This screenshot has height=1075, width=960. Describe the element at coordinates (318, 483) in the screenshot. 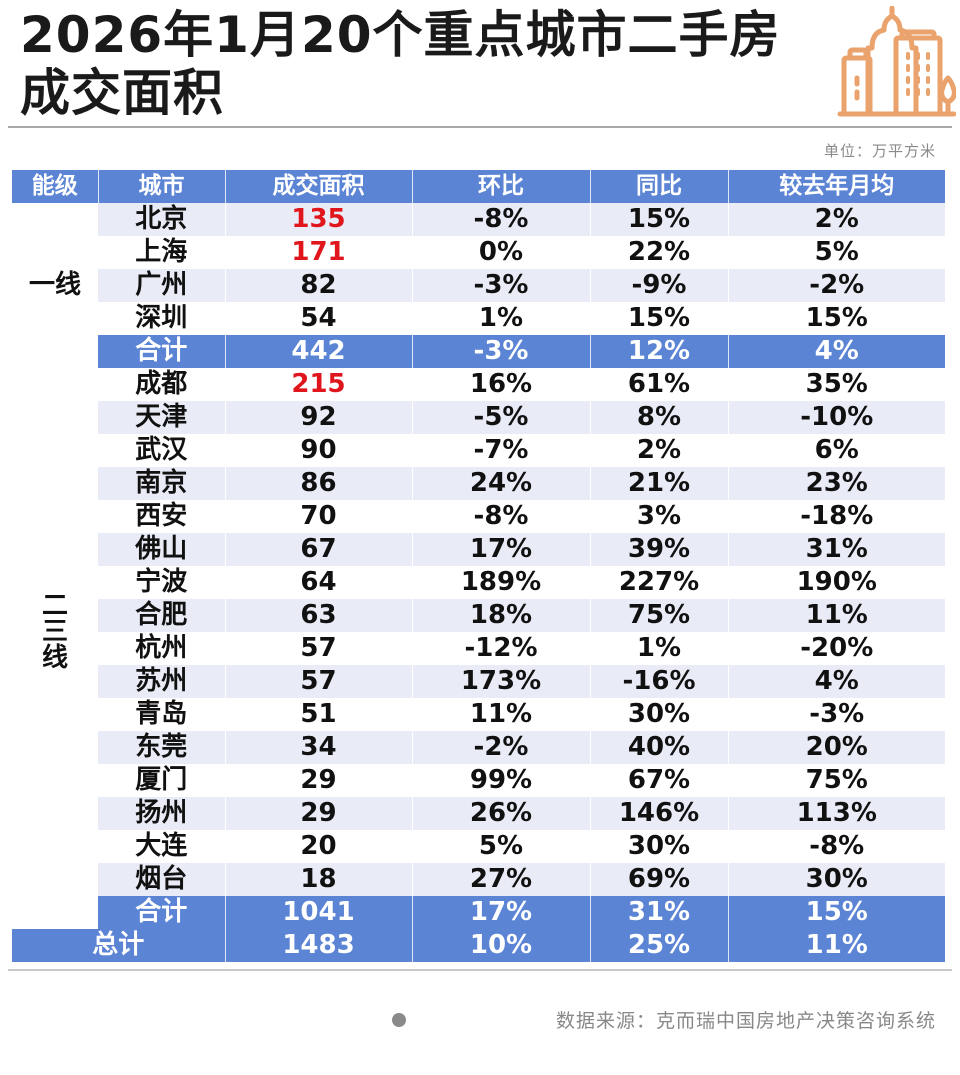

I see `area-value: 86` at that location.